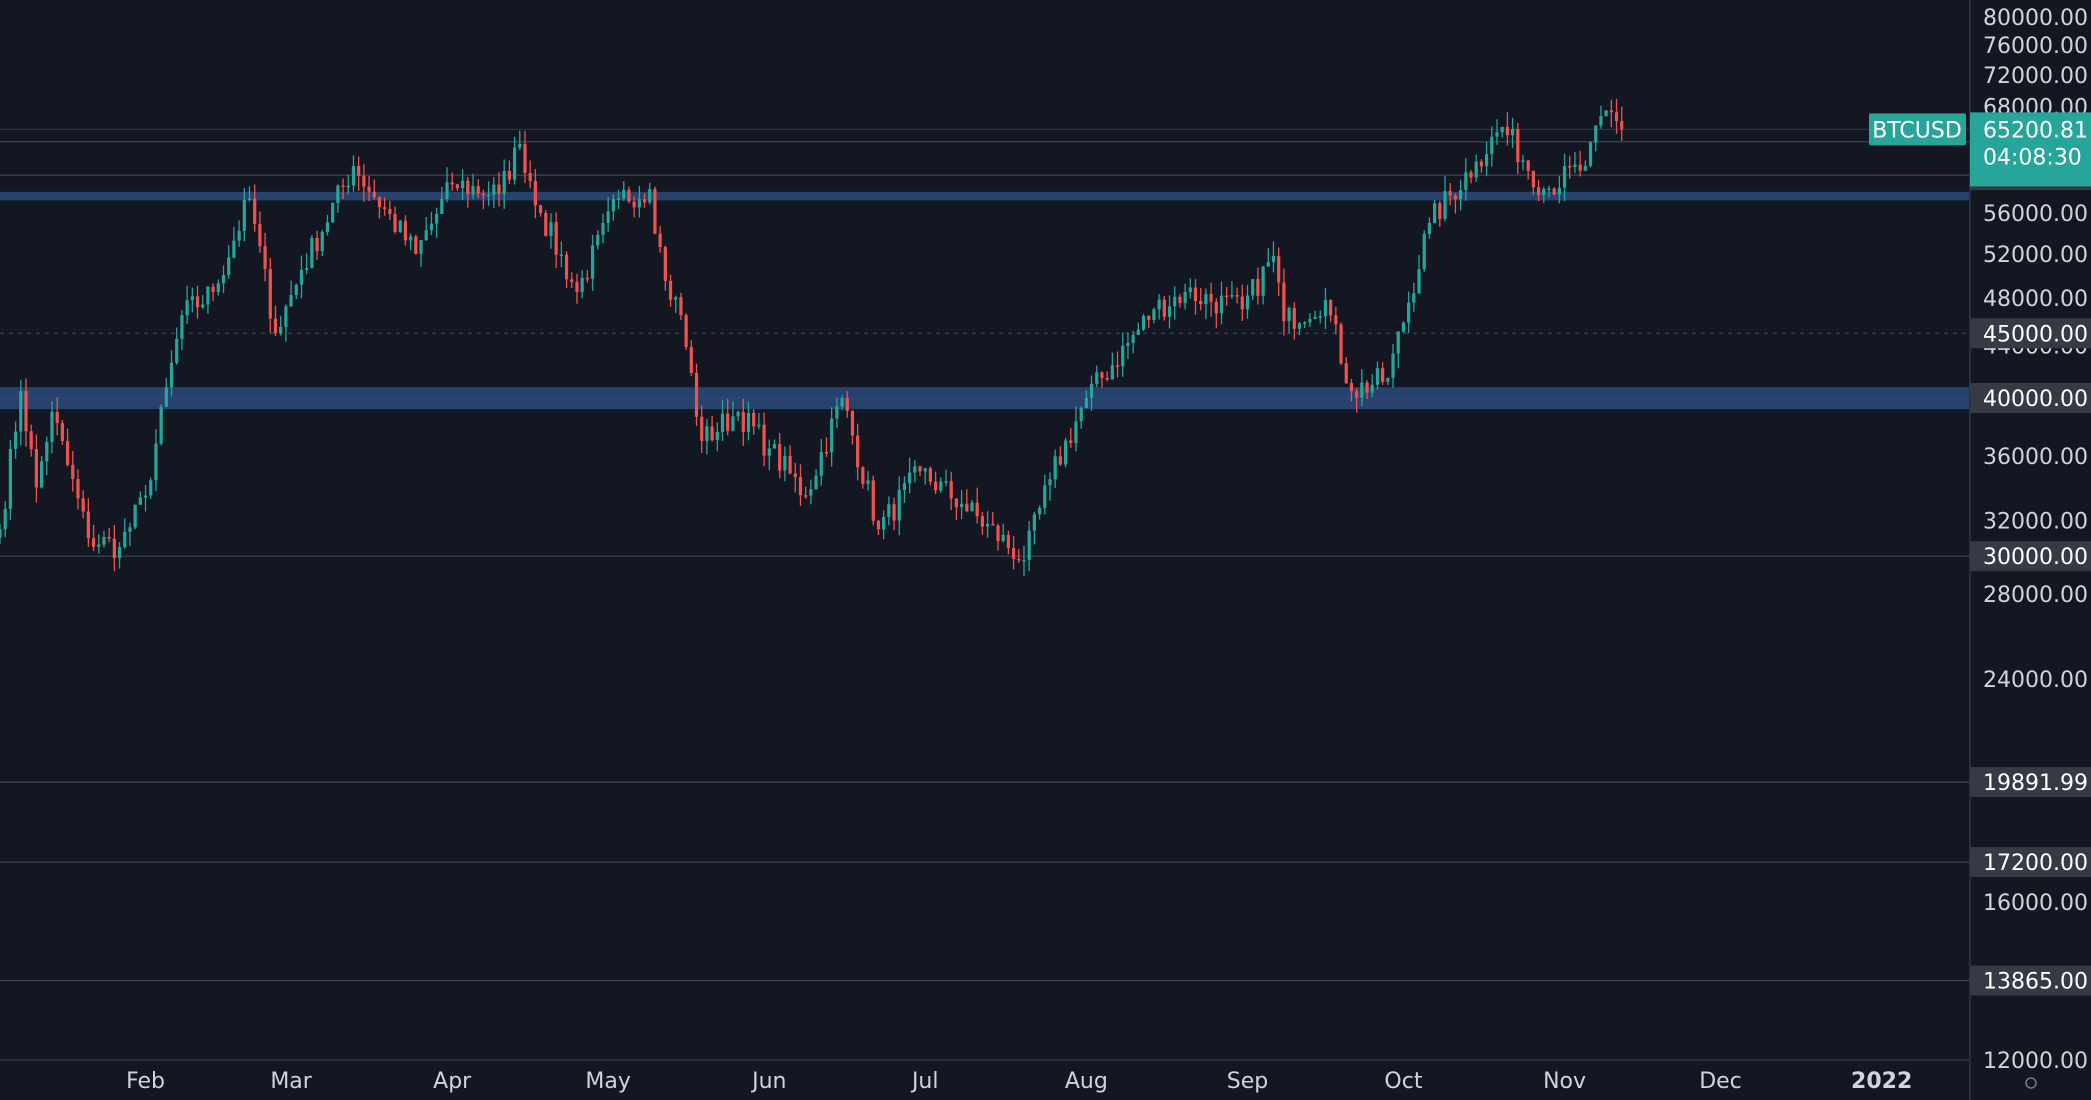 The width and height of the screenshot is (2091, 1100). Describe the element at coordinates (985, 1080) in the screenshot. I see `time-axis-background` at that location.